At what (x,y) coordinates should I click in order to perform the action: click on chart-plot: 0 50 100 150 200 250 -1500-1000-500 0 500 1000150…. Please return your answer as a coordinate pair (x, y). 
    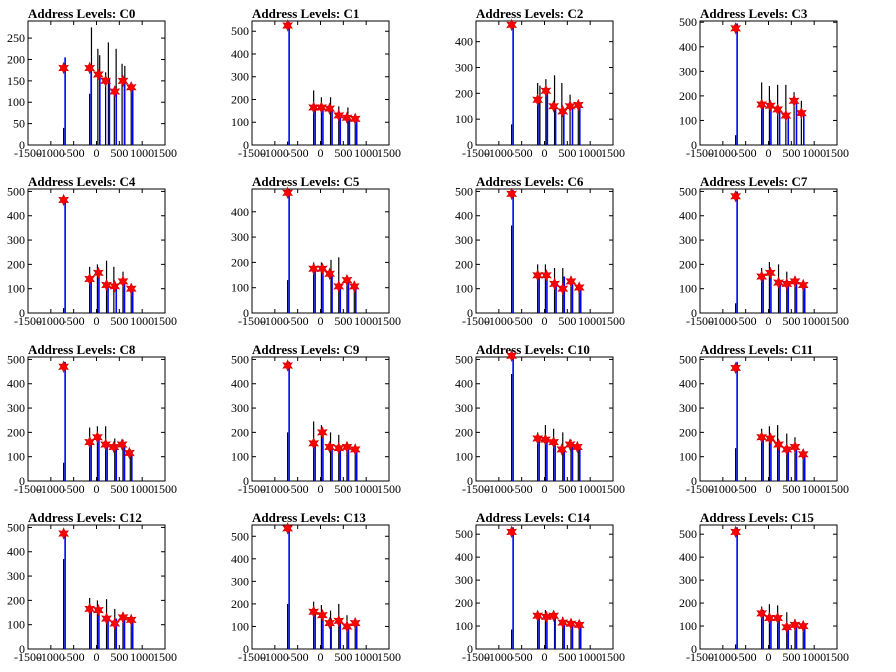
    Looking at the image, I should click on (92, 90).